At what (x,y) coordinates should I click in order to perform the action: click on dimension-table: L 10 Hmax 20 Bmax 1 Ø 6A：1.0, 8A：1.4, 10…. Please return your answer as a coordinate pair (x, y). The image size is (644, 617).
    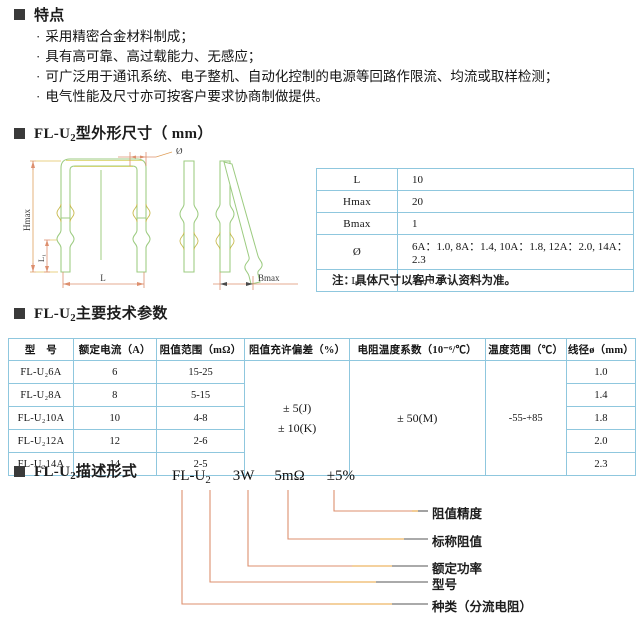
    Looking at the image, I should click on (475, 230).